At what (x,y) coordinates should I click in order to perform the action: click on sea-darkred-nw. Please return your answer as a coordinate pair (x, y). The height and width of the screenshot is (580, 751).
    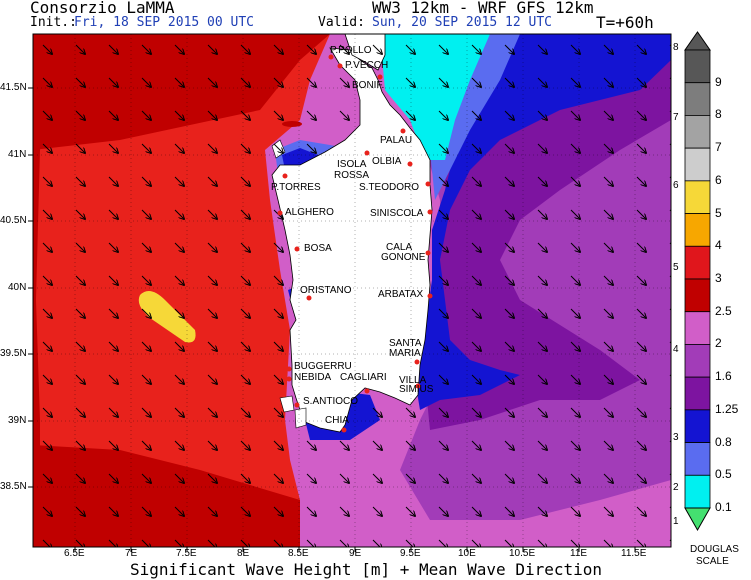
    Looking at the image, I should click on (181, 92).